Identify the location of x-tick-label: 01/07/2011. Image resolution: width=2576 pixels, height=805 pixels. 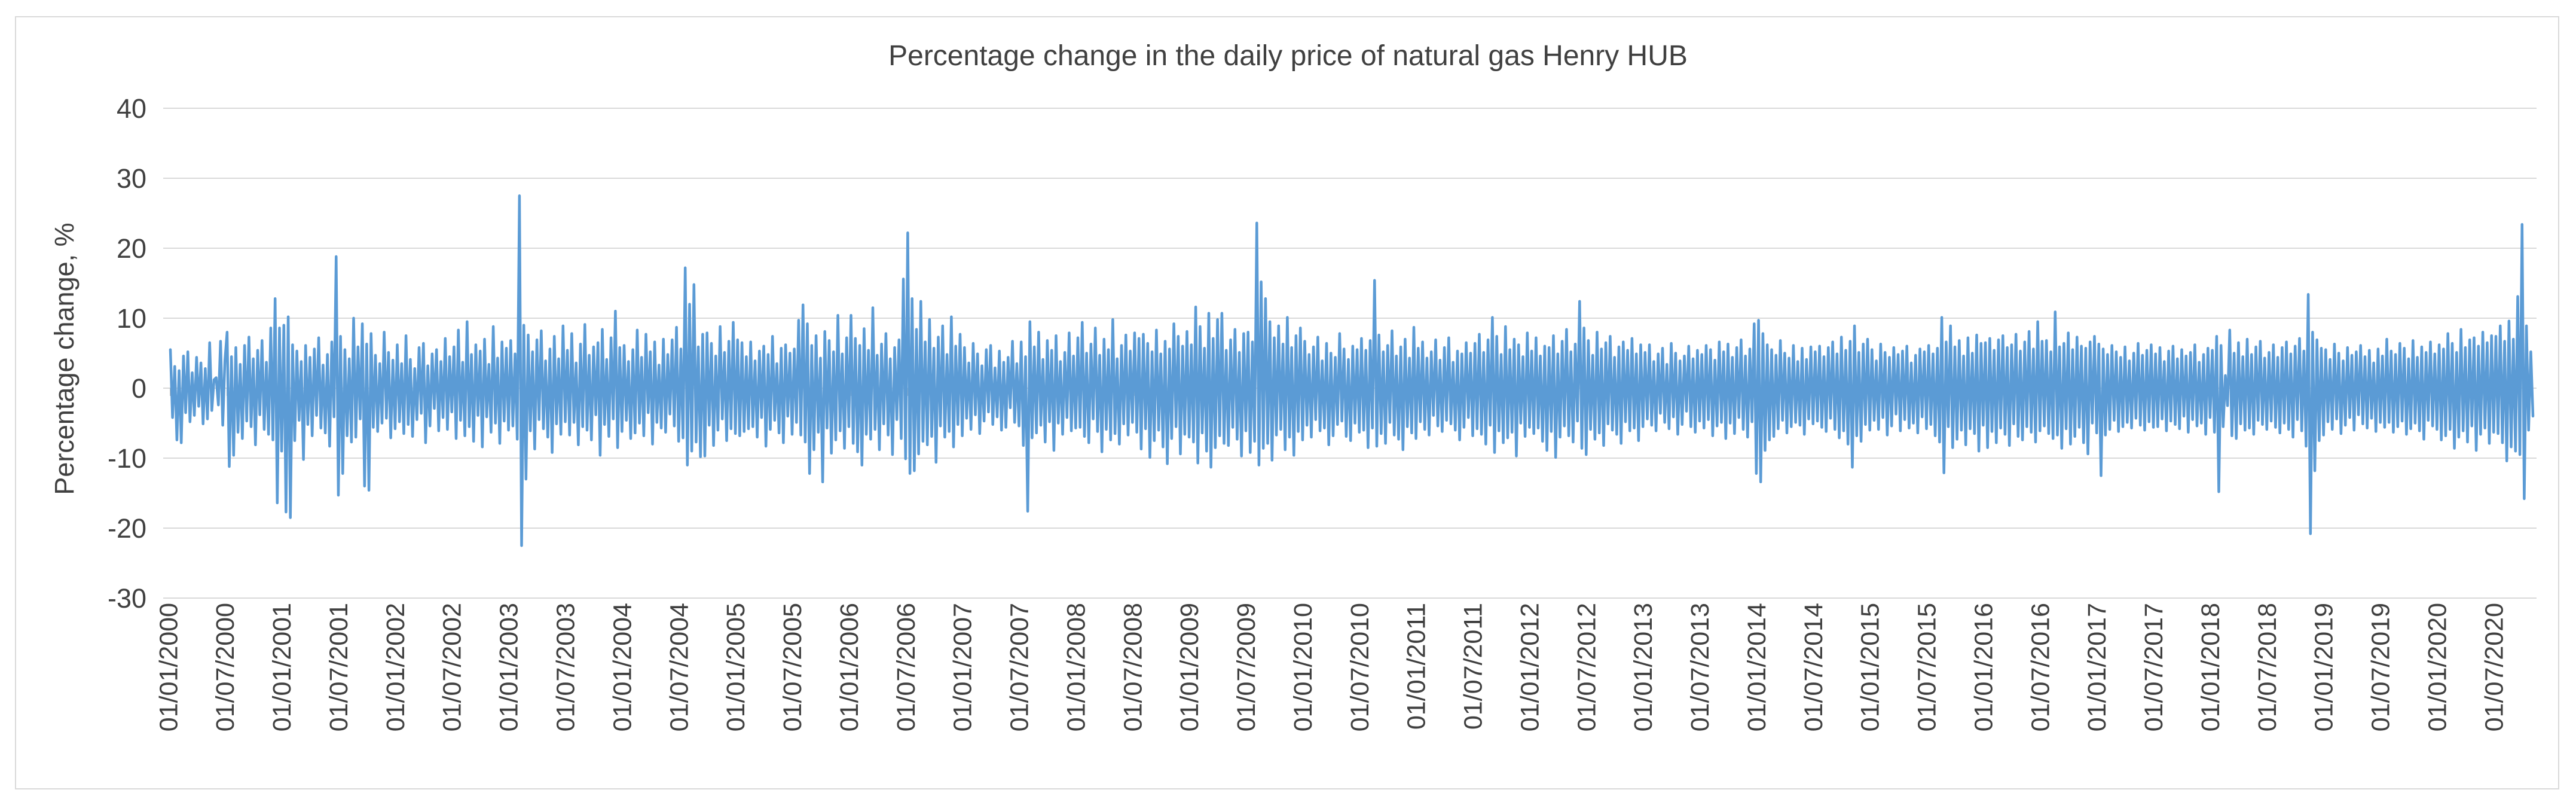
(1474, 666).